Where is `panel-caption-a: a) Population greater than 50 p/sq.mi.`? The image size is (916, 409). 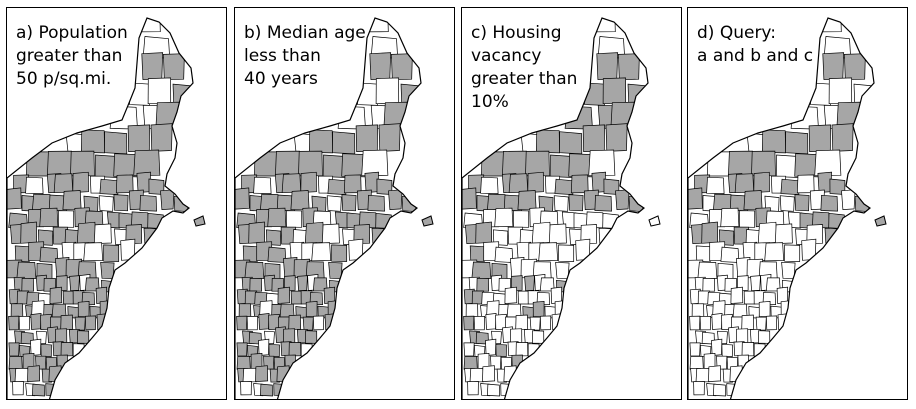
panel-caption-a: a) Population greater than 50 p/sq.mi. is located at coordinates (72, 56).